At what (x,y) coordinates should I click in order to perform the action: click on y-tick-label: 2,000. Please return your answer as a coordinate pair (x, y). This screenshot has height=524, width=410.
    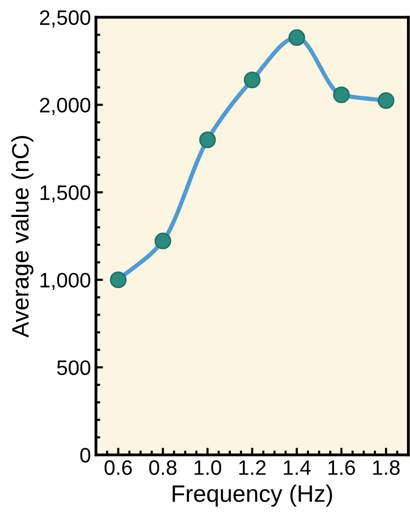
    Looking at the image, I should click on (65, 107).